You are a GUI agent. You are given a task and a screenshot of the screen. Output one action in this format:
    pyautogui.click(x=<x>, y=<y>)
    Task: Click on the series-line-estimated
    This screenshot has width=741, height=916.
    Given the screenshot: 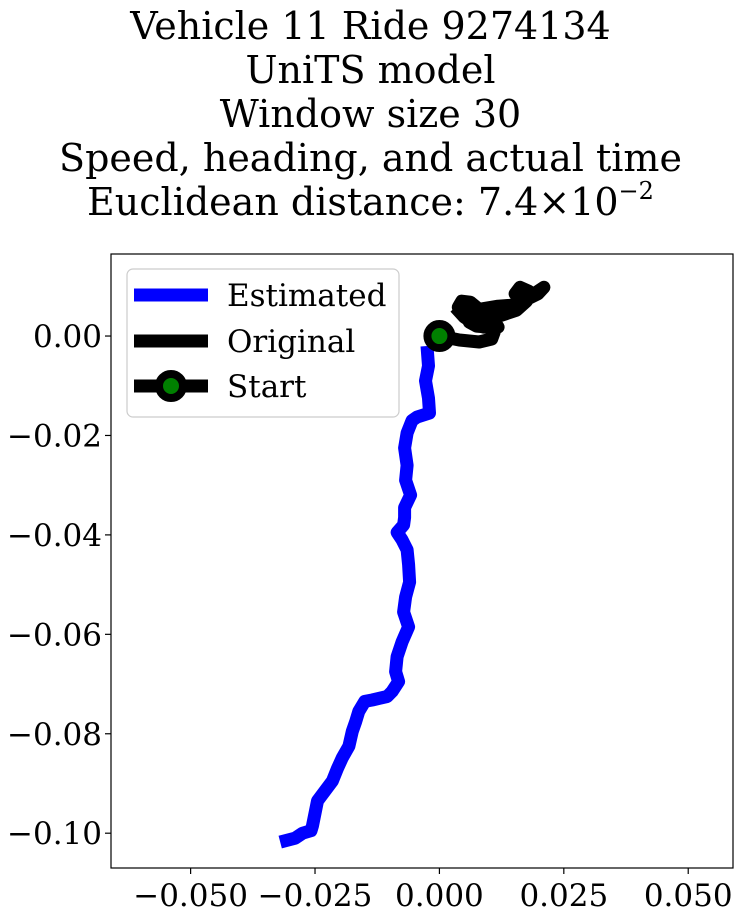 What is the action you would take?
    pyautogui.click(x=357, y=597)
    